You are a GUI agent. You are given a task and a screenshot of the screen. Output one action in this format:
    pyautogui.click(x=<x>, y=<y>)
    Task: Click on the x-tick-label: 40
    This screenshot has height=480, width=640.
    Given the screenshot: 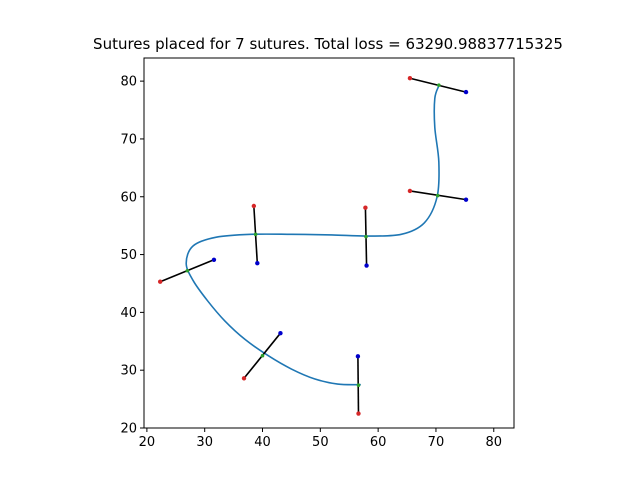 What is the action you would take?
    pyautogui.click(x=262, y=442)
    